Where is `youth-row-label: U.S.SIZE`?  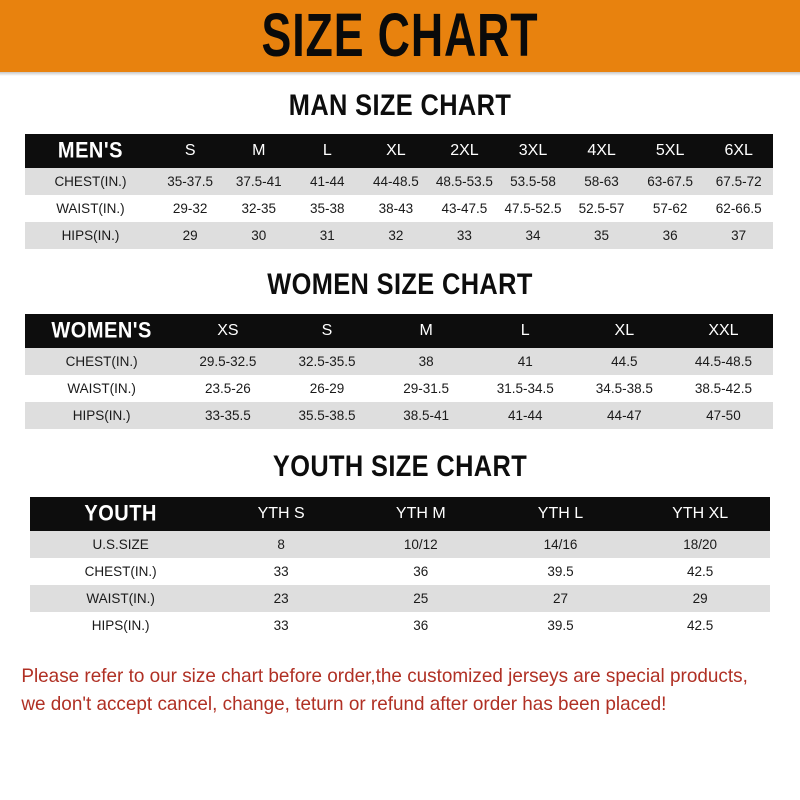 youth-row-label: U.S.SIZE is located at coordinates (120, 544).